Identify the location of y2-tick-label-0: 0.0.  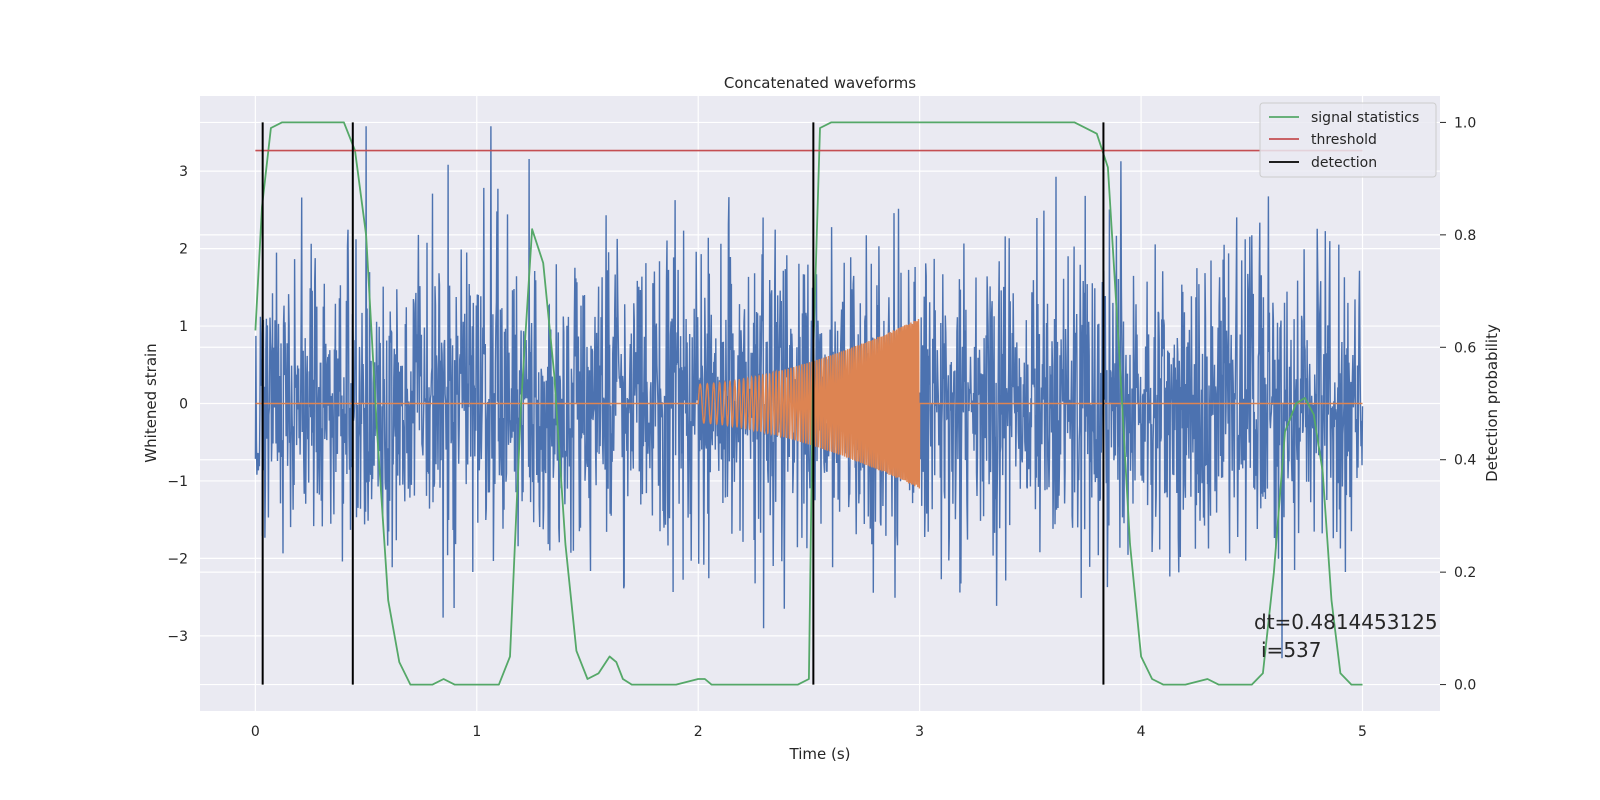
(1465, 686).